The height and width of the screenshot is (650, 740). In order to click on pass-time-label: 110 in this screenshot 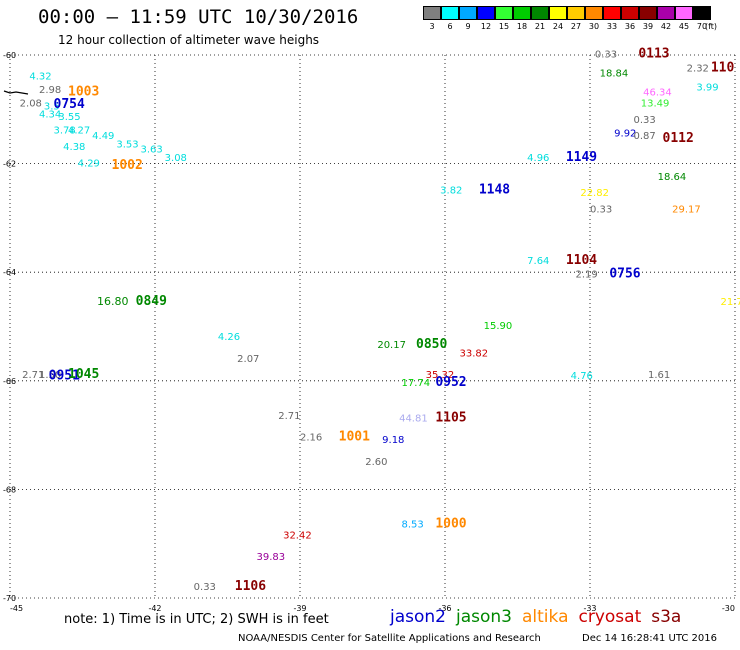, I will do `click(723, 67)`.